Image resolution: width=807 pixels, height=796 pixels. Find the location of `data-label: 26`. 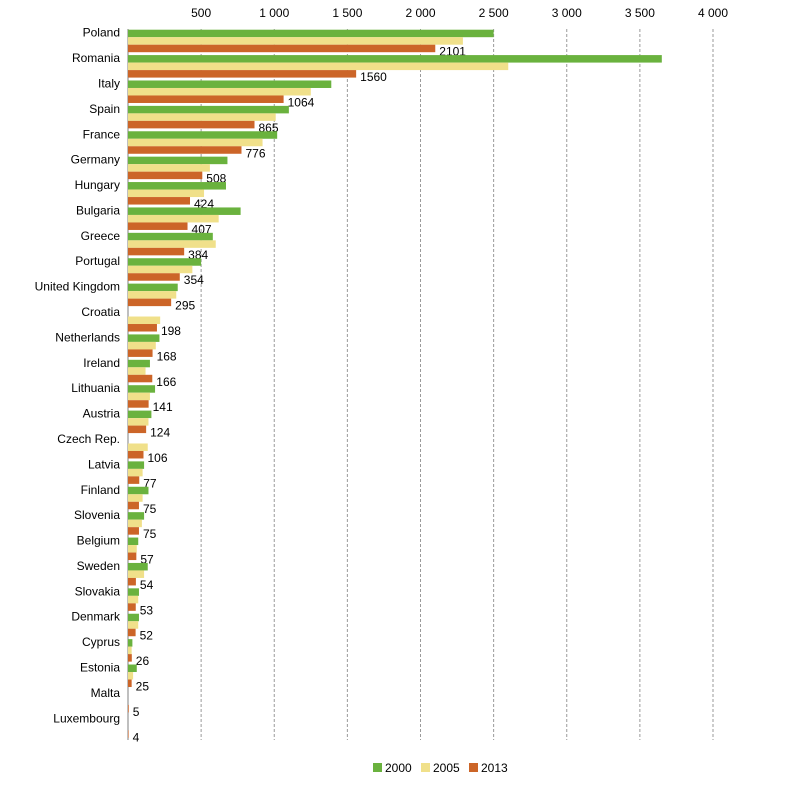

data-label: 26 is located at coordinates (143, 661).